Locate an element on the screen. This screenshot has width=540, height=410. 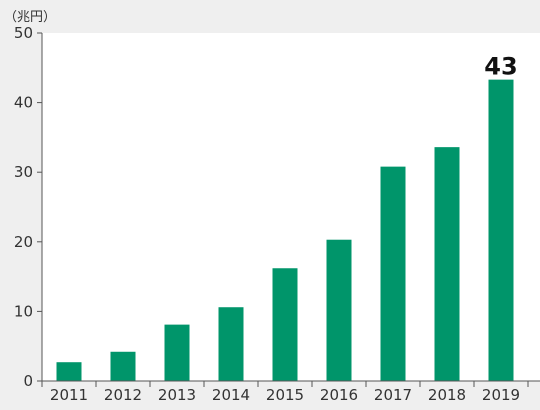
x-tick-label: 2013 is located at coordinates (177, 395).